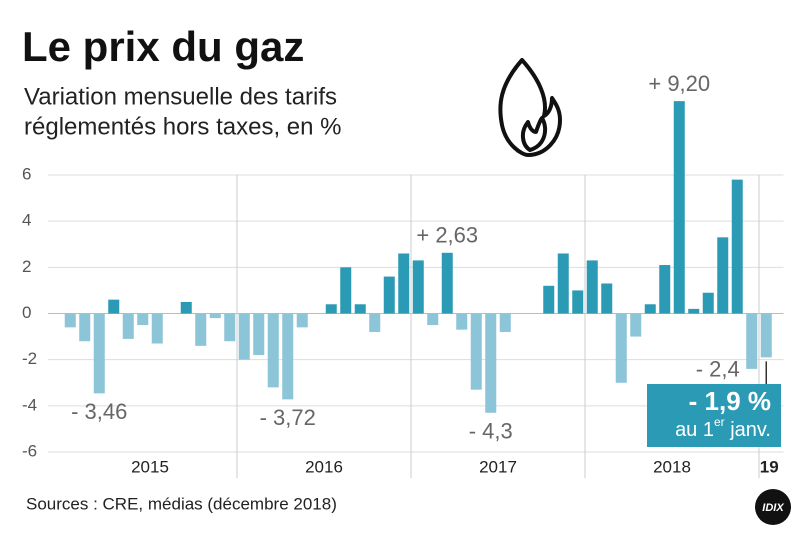 This screenshot has width=800, height=534. Describe the element at coordinates (183, 126) in the screenshot. I see `subtitle: réglementés hors taxes, en %` at that location.